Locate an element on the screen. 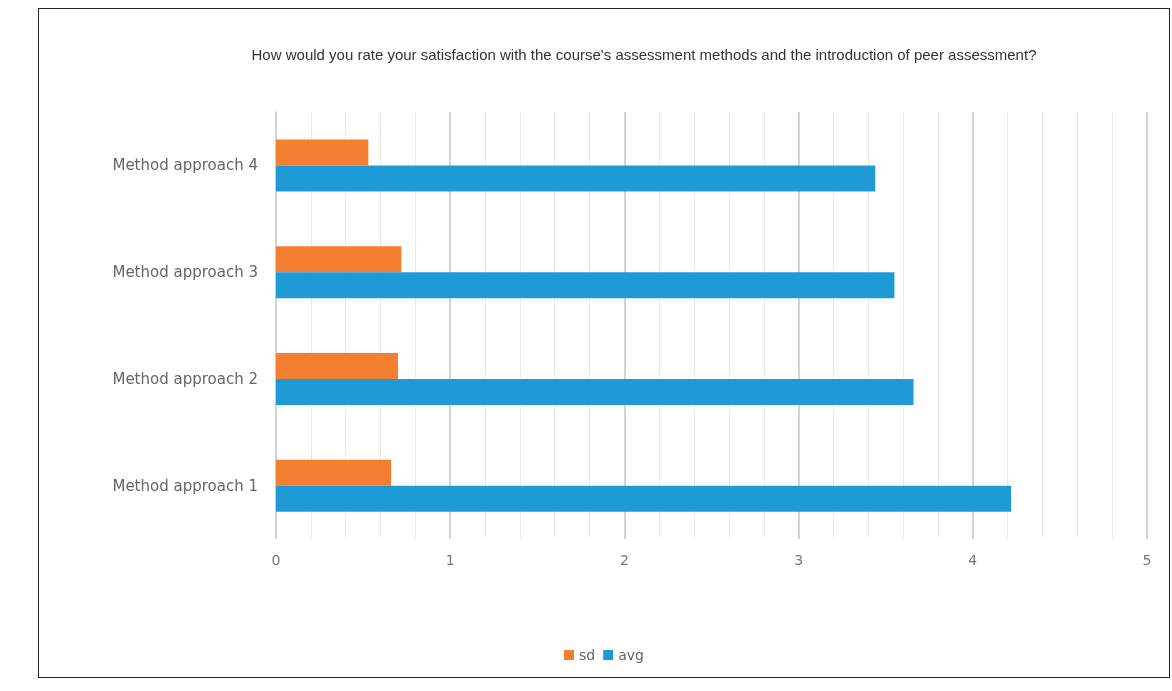 This screenshot has width=1172, height=691. legend-label: avg is located at coordinates (631, 655).